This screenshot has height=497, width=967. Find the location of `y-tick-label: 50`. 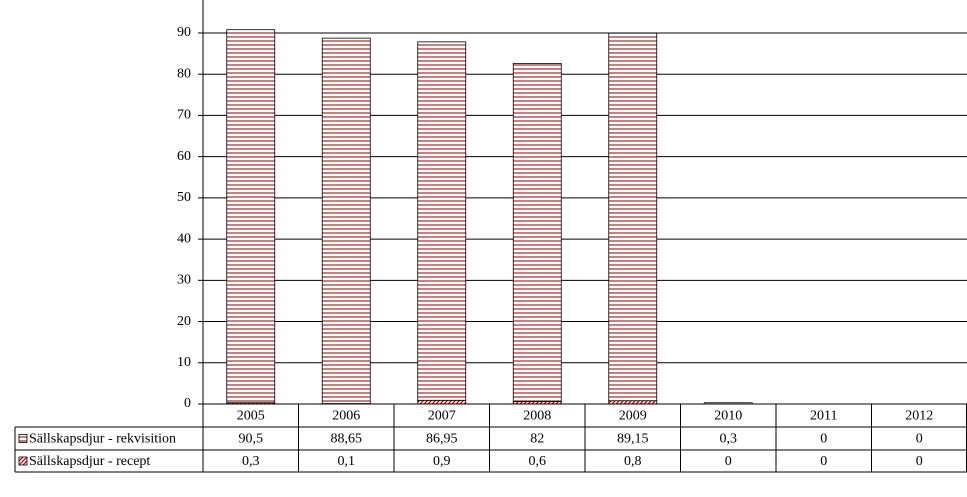

y-tick-label: 50 is located at coordinates (184, 197).